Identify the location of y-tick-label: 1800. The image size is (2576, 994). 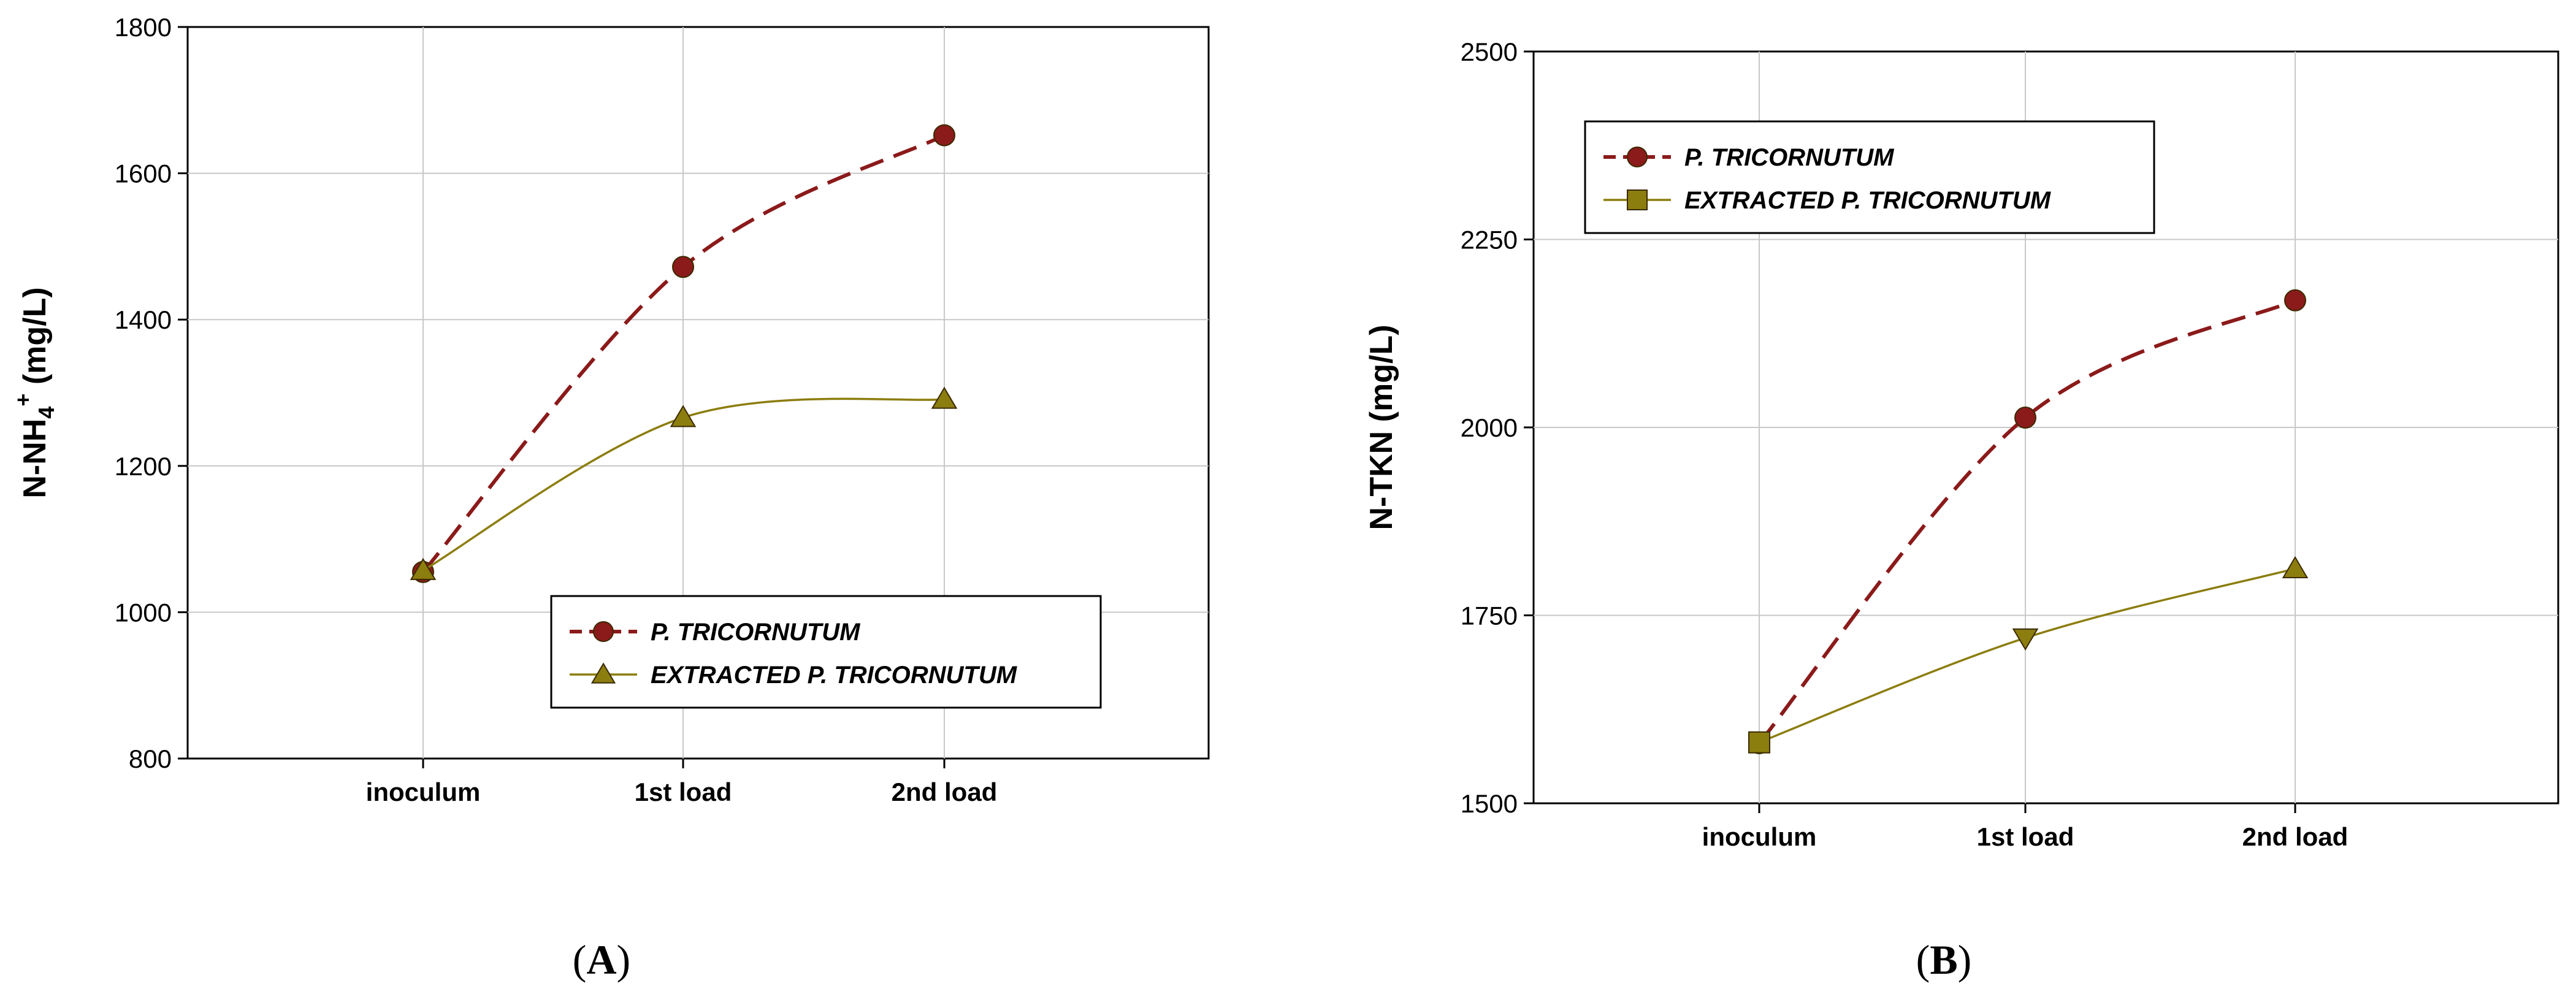
(143, 27).